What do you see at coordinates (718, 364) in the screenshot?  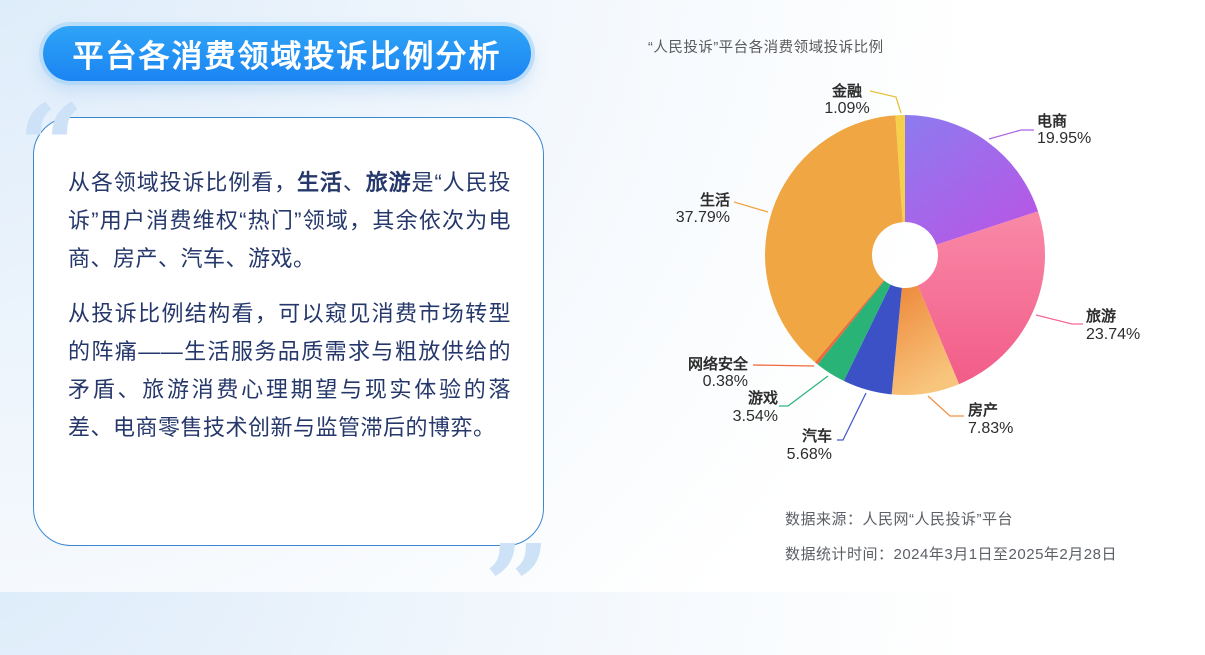 I see `pie-label-name-网络安全: 网络安全` at bounding box center [718, 364].